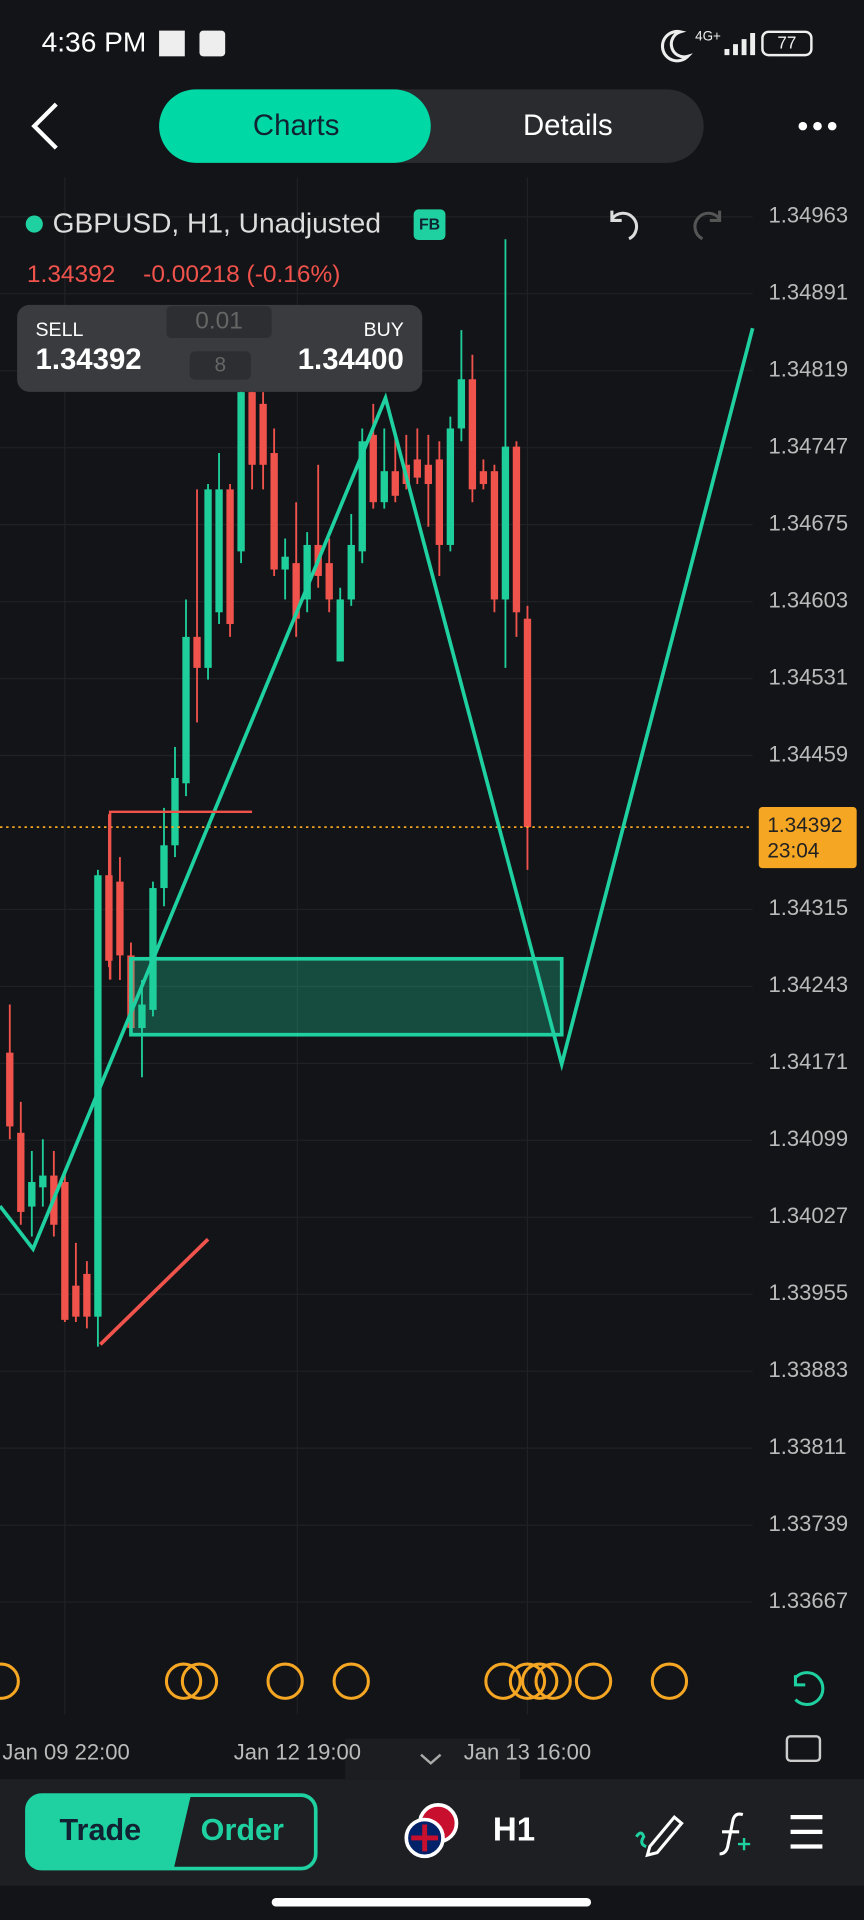 Image resolution: width=864 pixels, height=1920 pixels. I want to click on y-tick-label: 1.34315, so click(809, 907).